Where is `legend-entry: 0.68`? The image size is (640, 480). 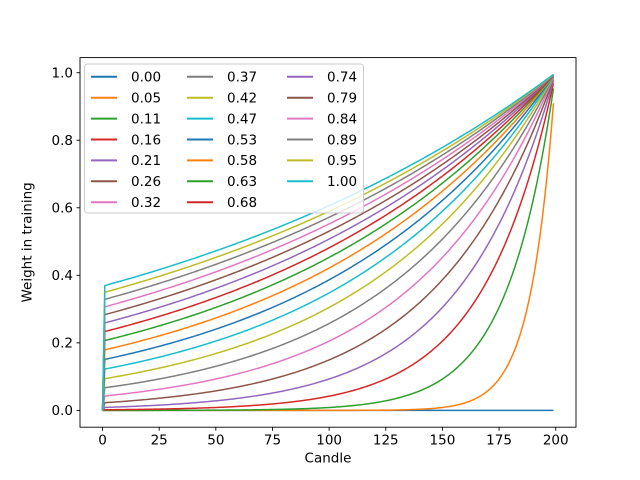 legend-entry: 0.68 is located at coordinates (222, 203).